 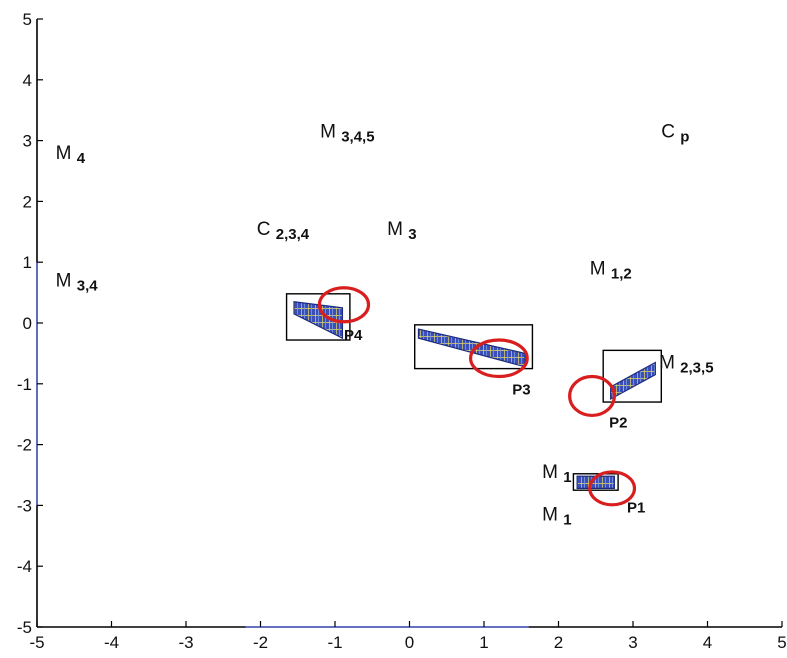 I want to click on annotation-label: M 1,2, so click(x=611, y=270).